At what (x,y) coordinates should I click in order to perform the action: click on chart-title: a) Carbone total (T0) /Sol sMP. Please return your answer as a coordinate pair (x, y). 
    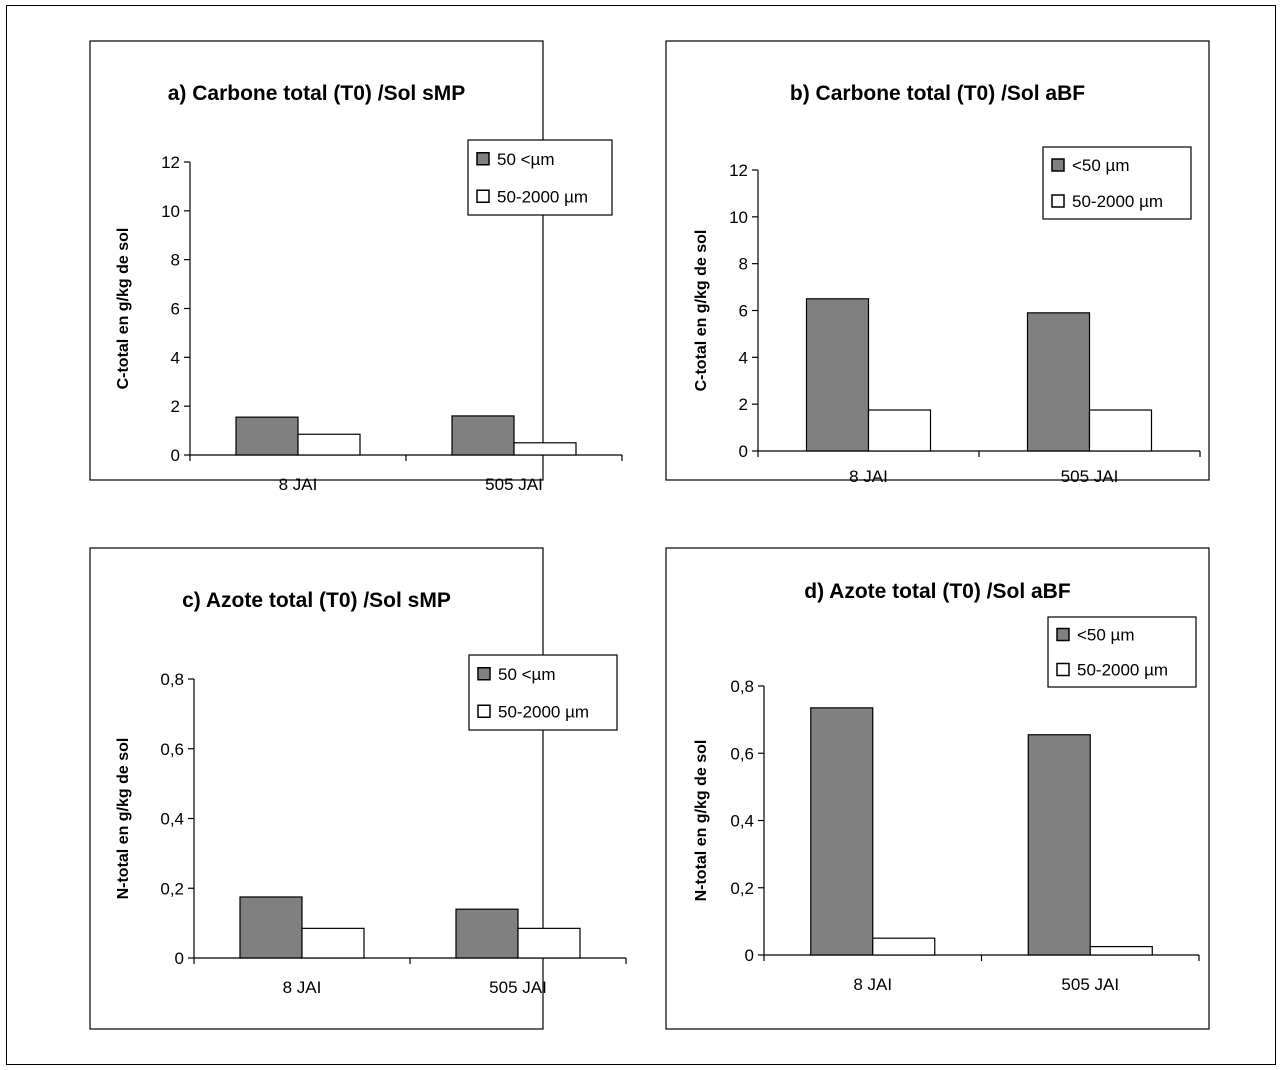
    Looking at the image, I should click on (317, 93).